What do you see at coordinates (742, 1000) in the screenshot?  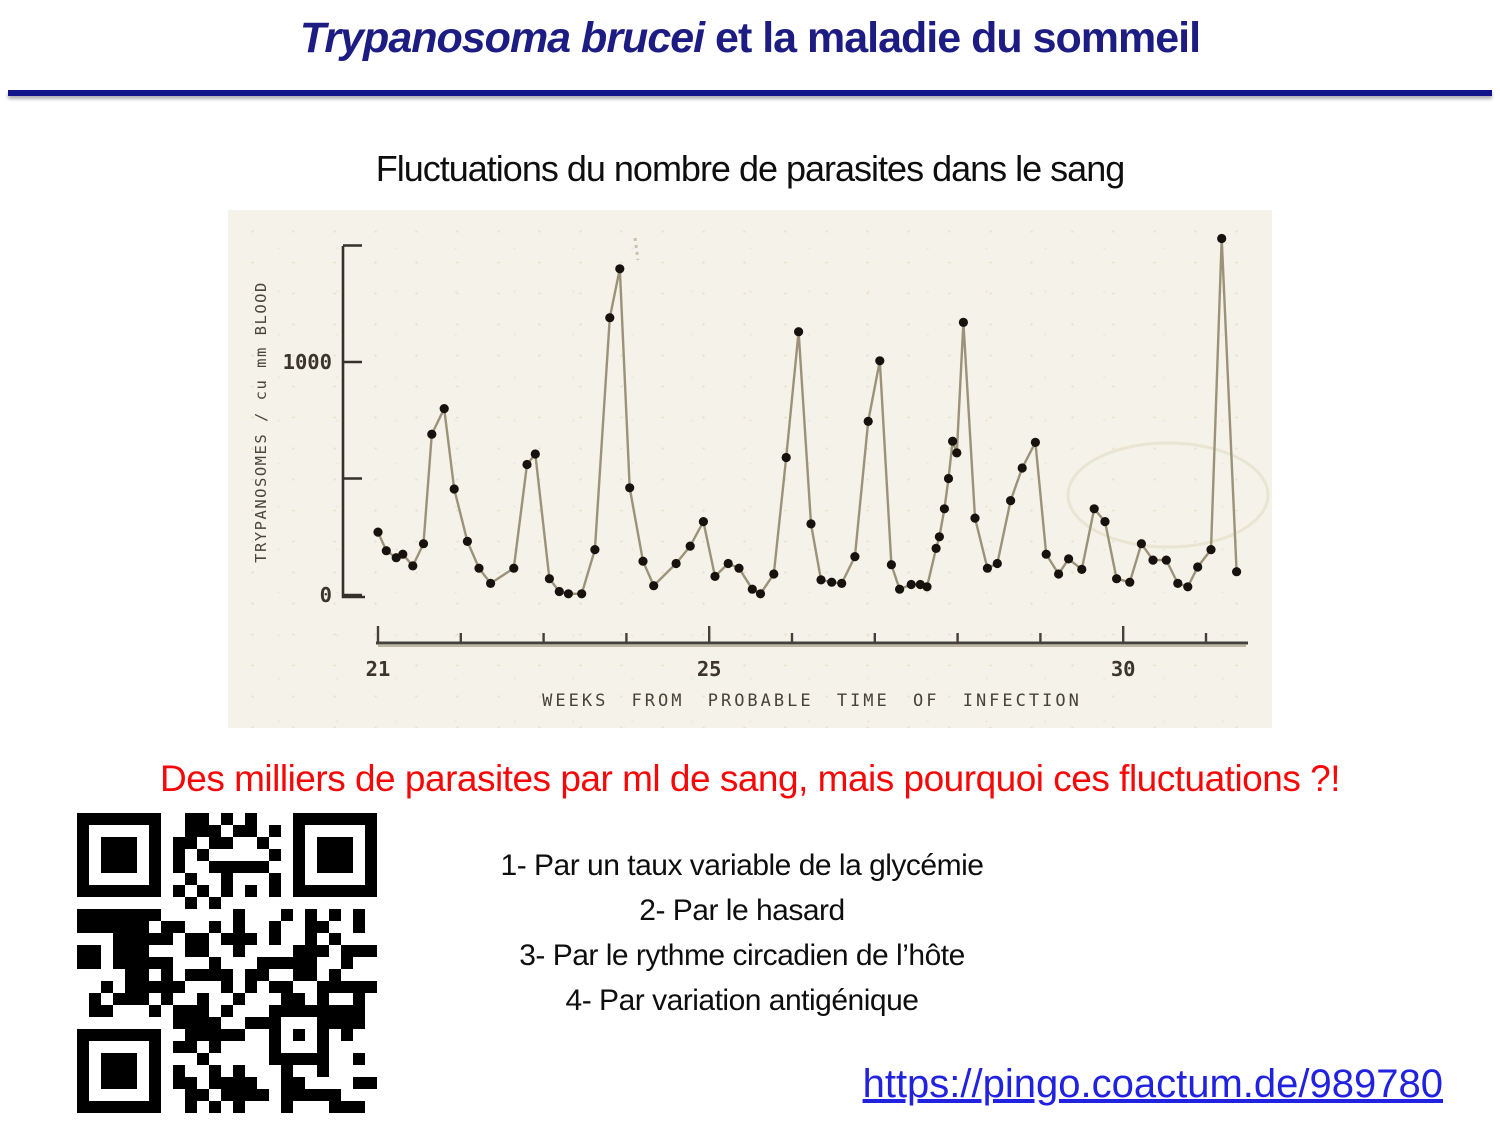 I see `poll-option-4: 4- Par variation antigénique` at bounding box center [742, 1000].